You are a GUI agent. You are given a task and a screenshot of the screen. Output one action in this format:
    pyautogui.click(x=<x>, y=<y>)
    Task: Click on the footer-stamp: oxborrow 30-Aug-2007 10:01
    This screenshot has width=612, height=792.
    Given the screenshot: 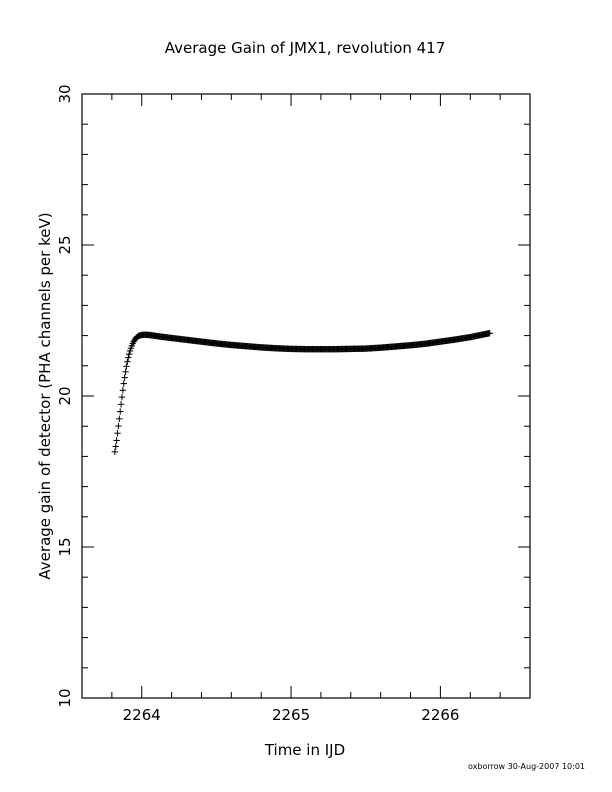 What is the action you would take?
    pyautogui.click(x=526, y=766)
    